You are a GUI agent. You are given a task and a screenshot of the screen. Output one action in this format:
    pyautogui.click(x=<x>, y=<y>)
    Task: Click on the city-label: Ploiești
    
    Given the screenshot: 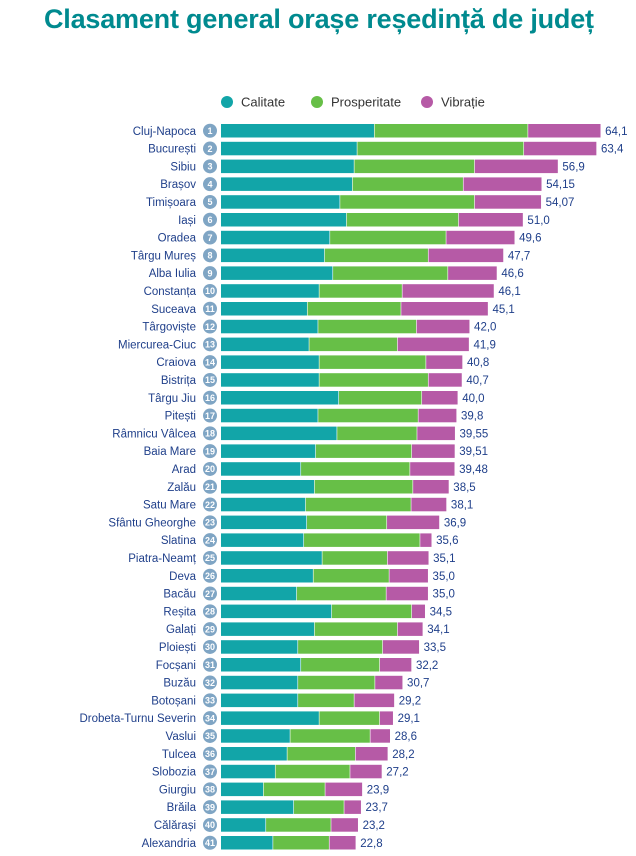 What is the action you would take?
    pyautogui.click(x=177, y=648)
    